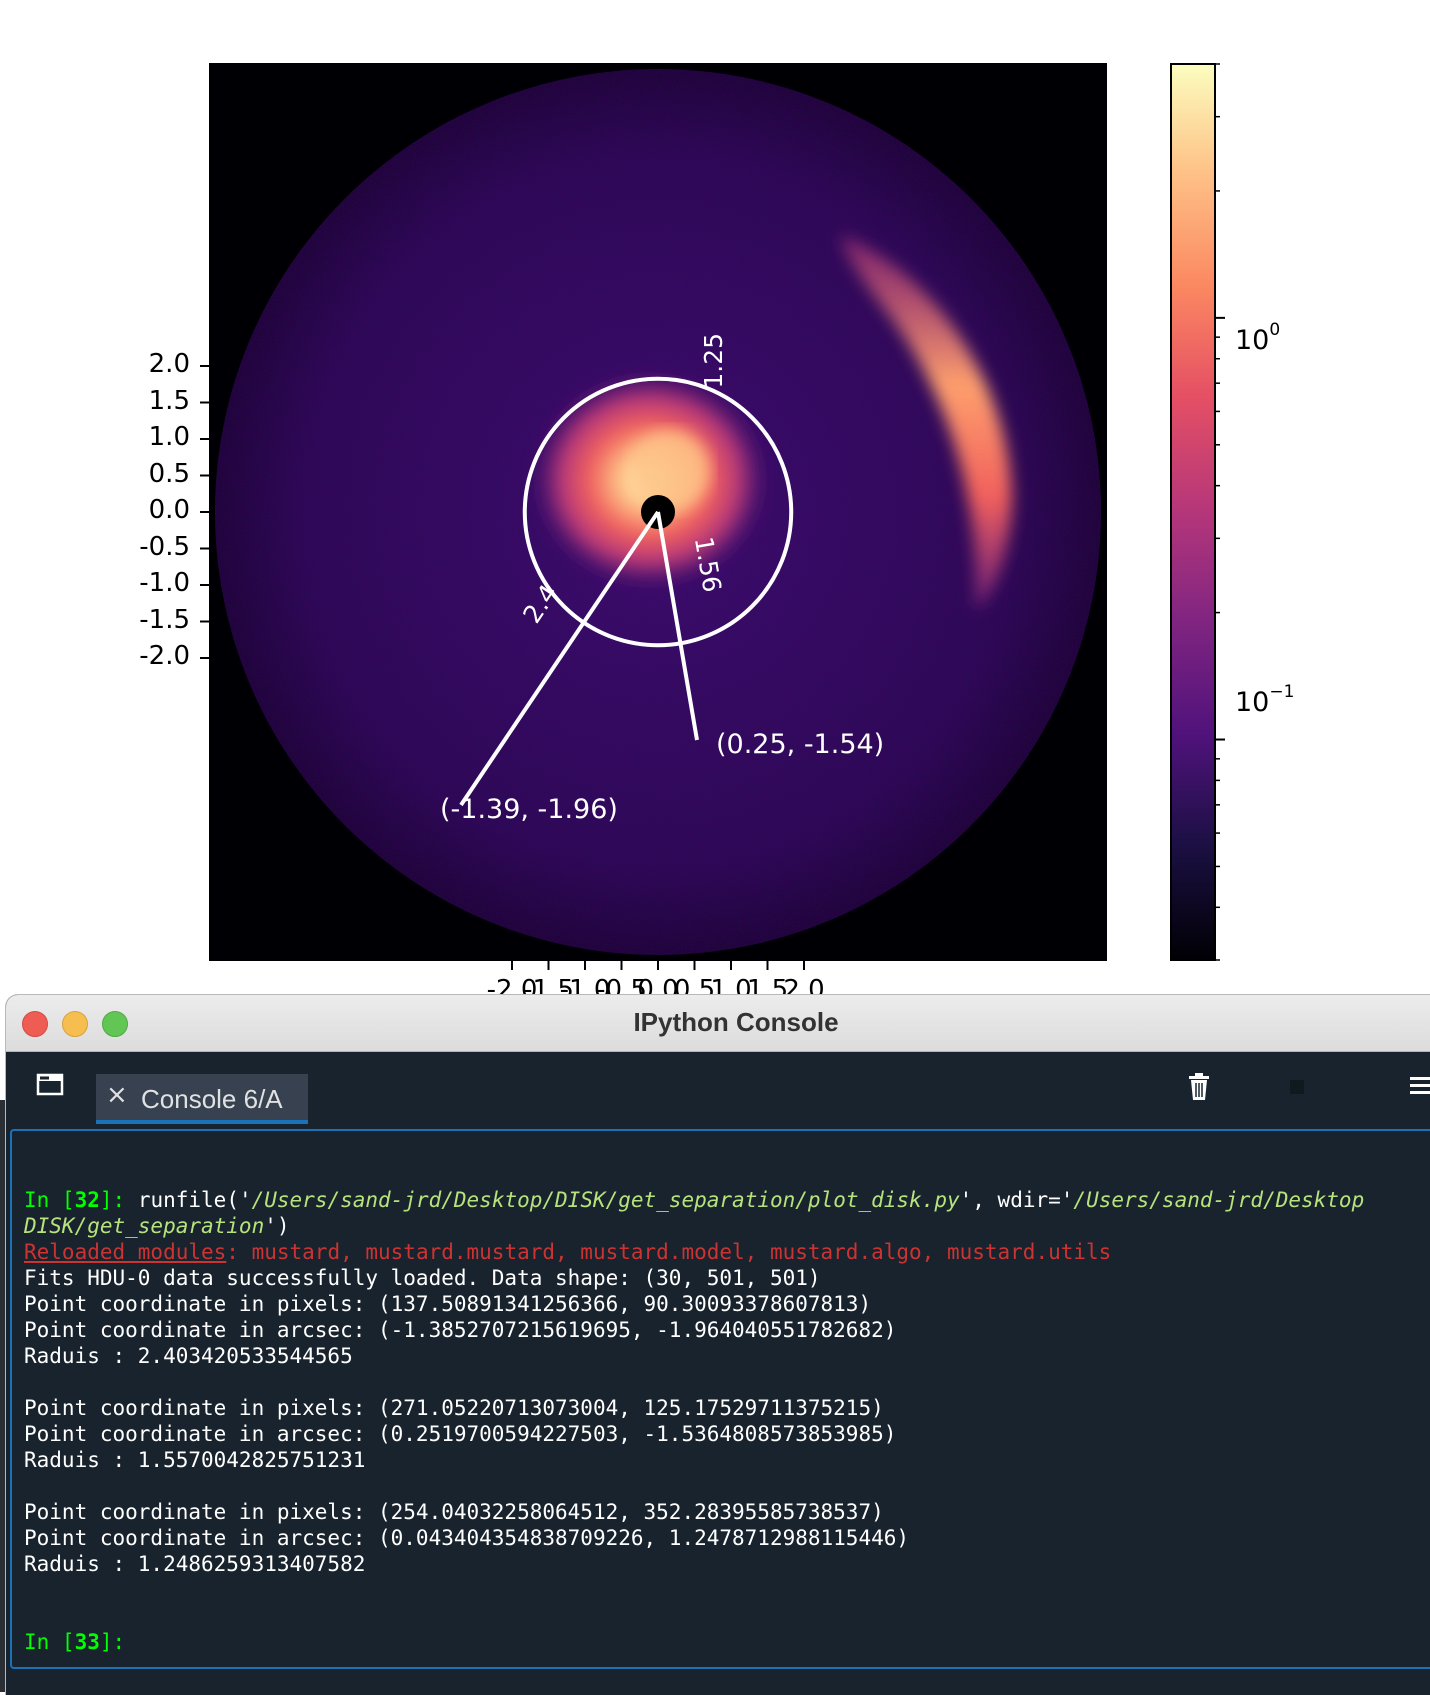  Describe the element at coordinates (188, 1356) in the screenshot. I see `console-line: Raduis : 2.403420533544565` at that location.